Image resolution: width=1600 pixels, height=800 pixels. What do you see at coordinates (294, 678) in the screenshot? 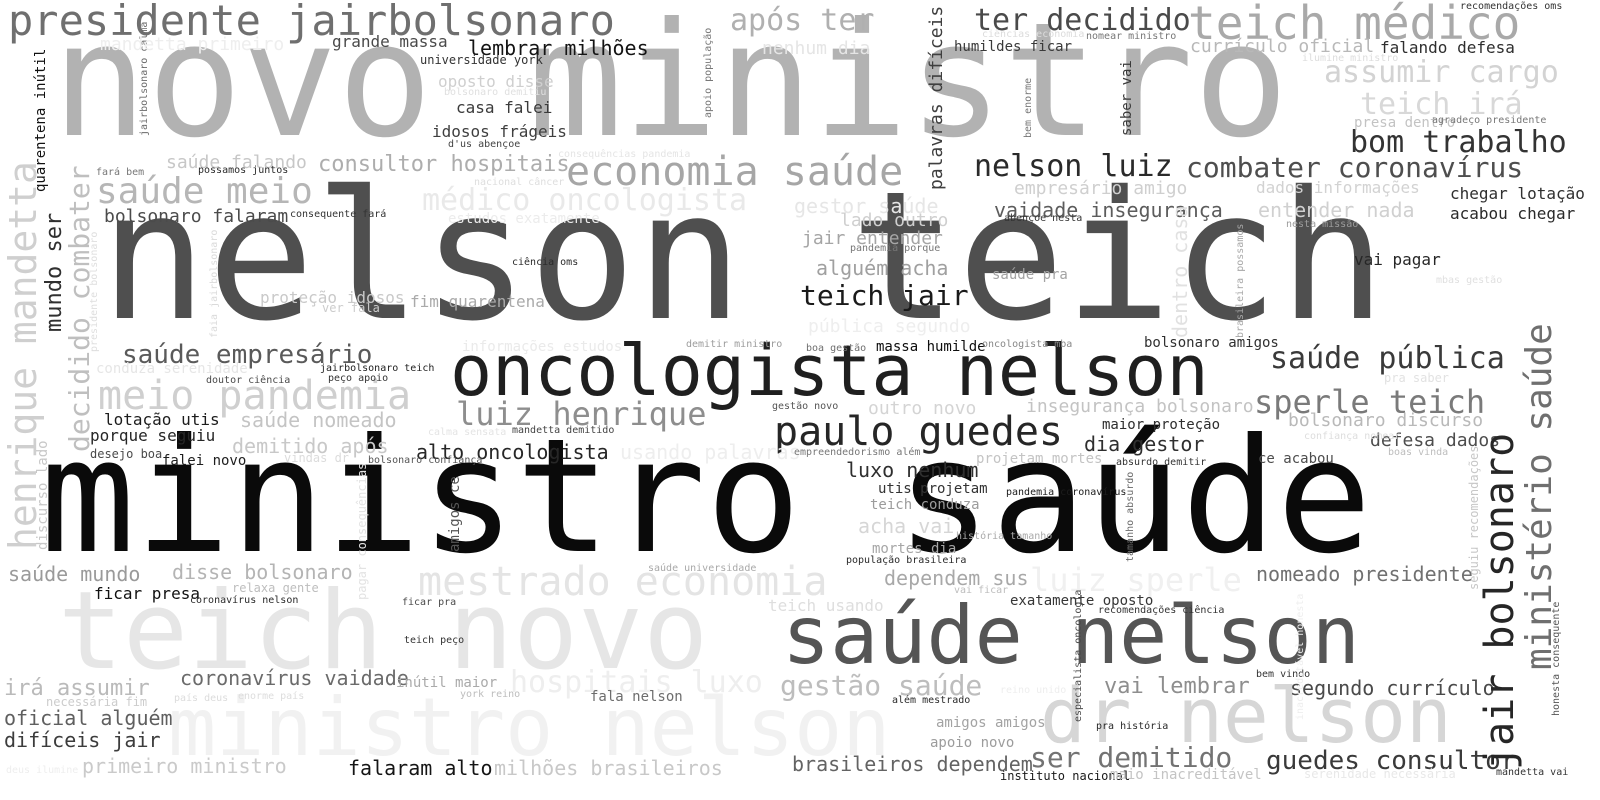
I see `word-coronavirus-vaidade: coronavírus vaidade` at bounding box center [294, 678].